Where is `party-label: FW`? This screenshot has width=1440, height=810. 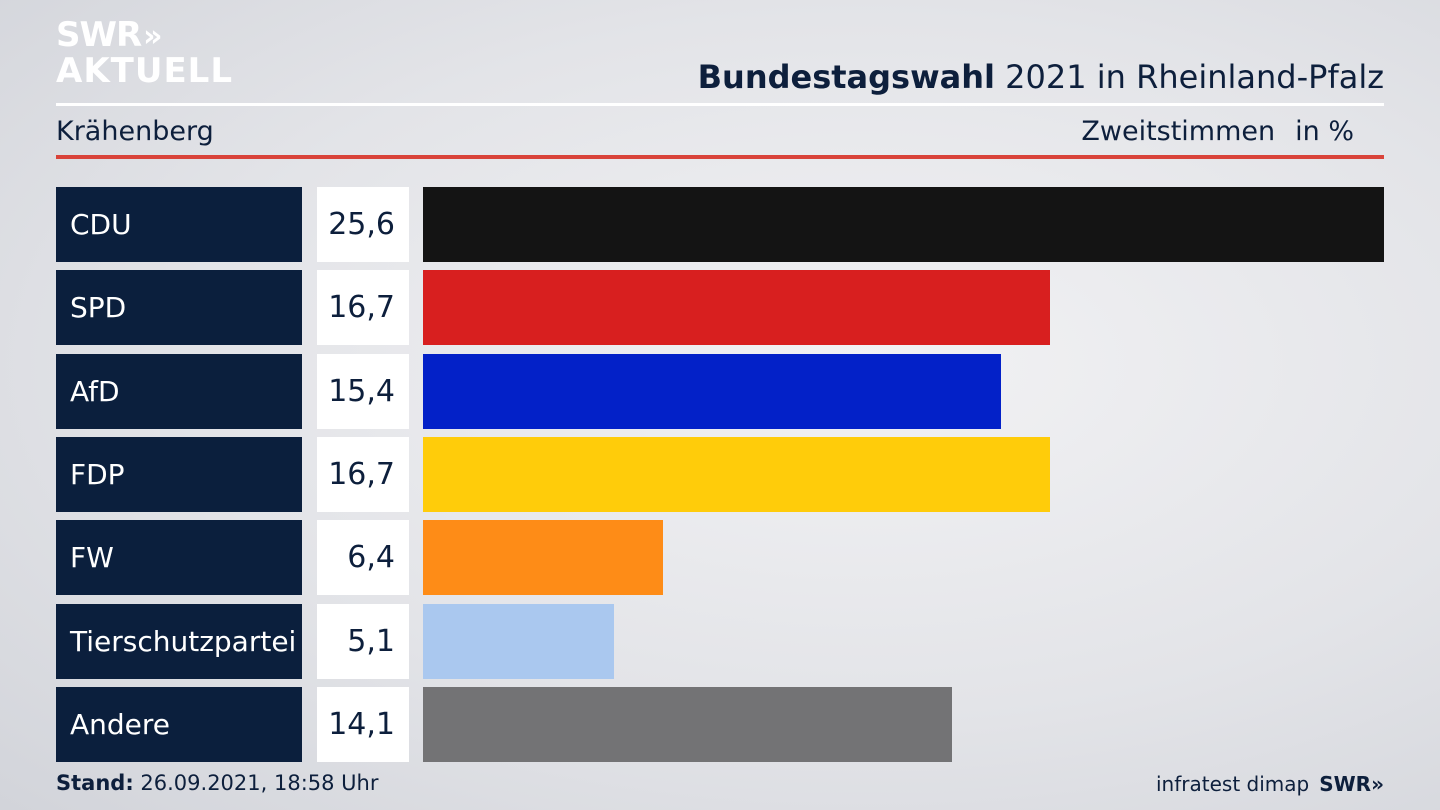 party-label: FW is located at coordinates (179, 557).